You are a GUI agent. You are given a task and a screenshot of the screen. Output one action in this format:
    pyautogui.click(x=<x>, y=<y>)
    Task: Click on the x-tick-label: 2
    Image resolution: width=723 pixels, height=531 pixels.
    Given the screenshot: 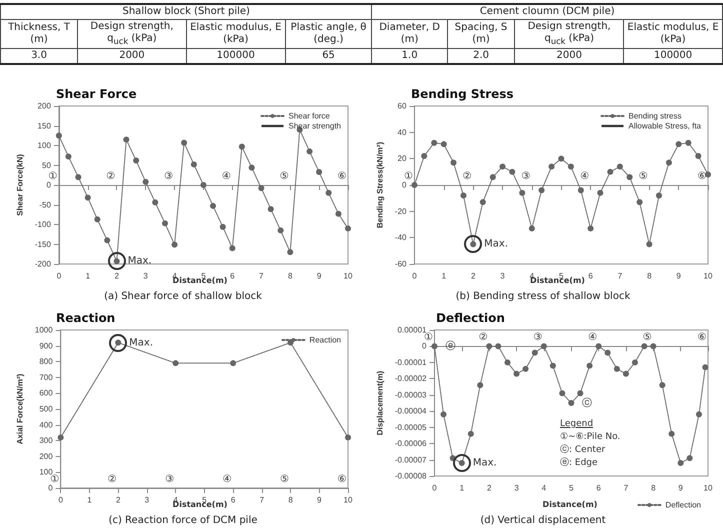 What is the action you would take?
    pyautogui.click(x=473, y=276)
    